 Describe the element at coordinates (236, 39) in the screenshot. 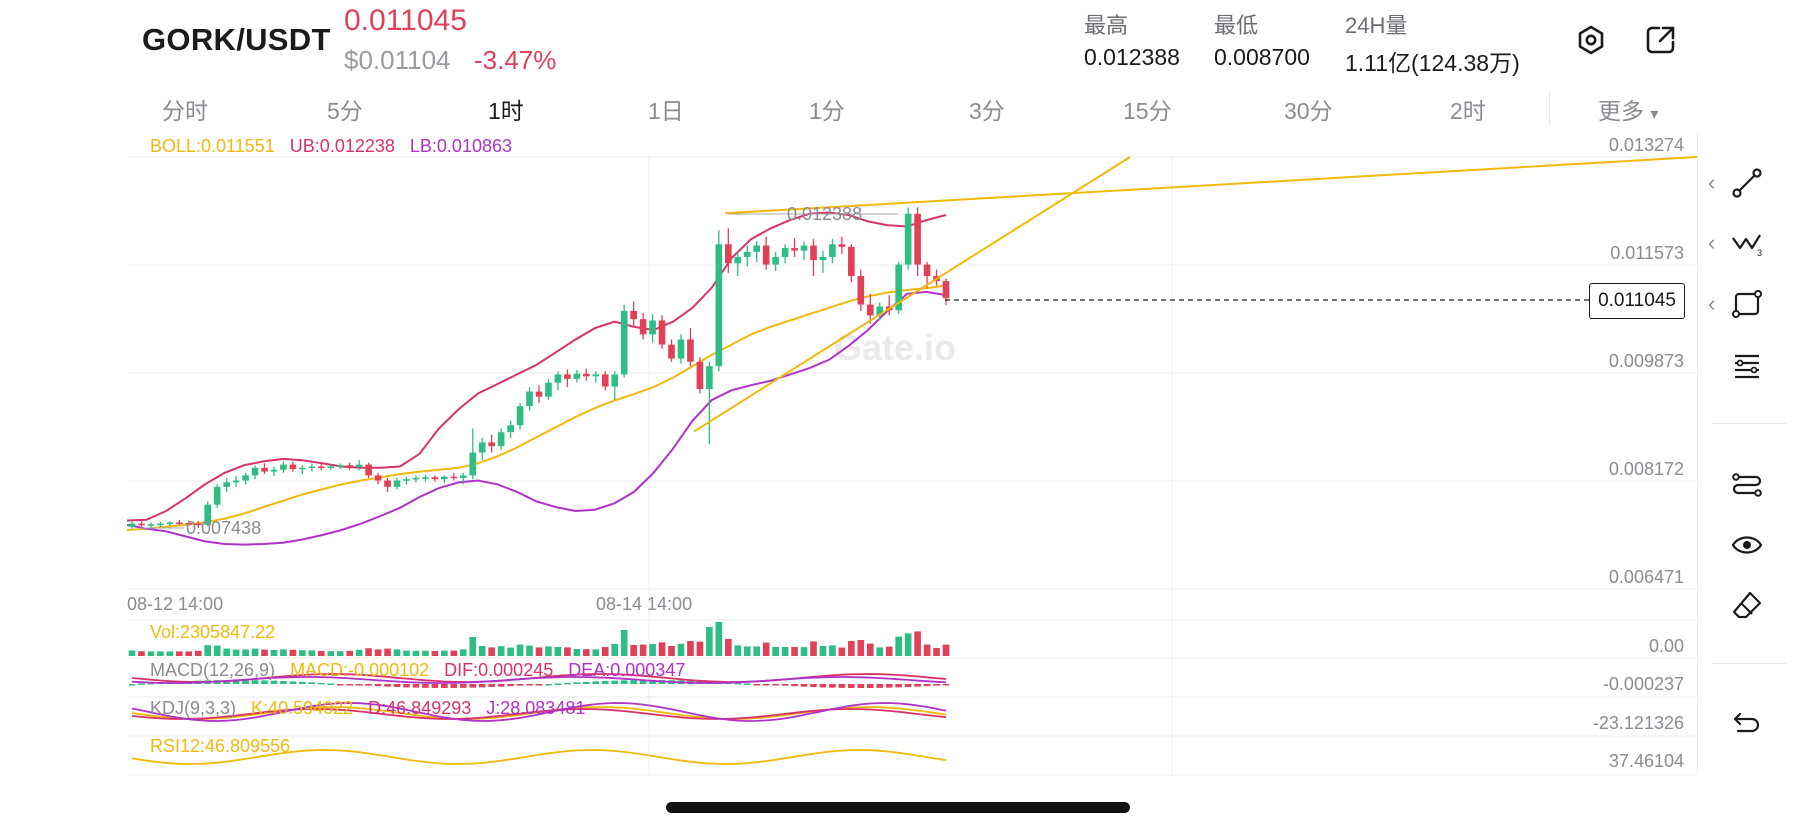

I see `pair-title: GORK/USDT` at that location.